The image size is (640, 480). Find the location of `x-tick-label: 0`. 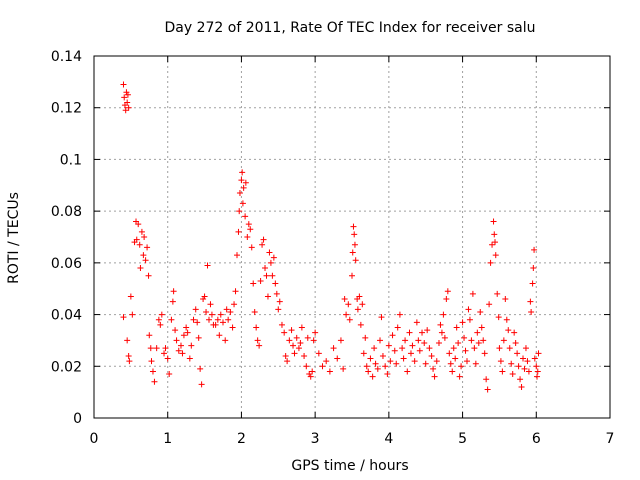

x-tick-label: 0 is located at coordinates (94, 439).